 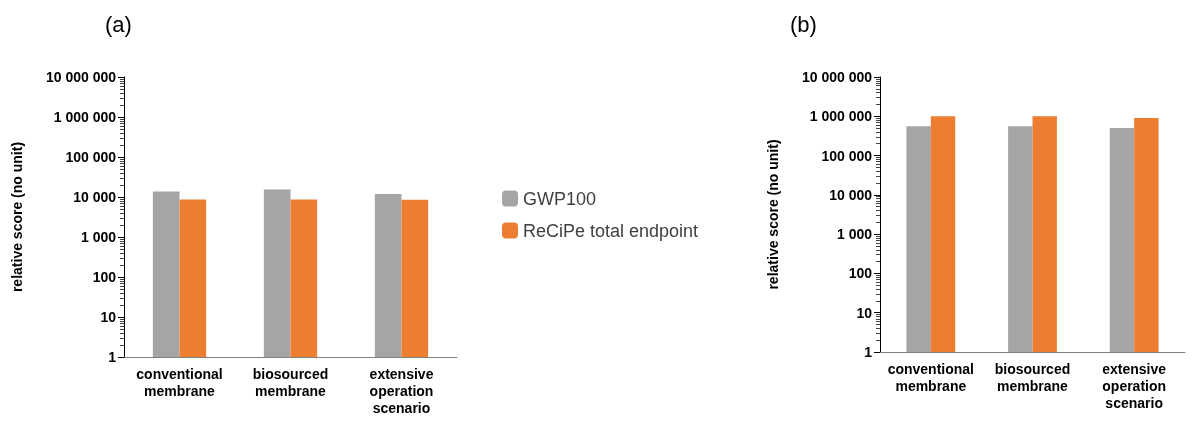 I want to click on legend-label: GWP100, so click(x=560, y=198).